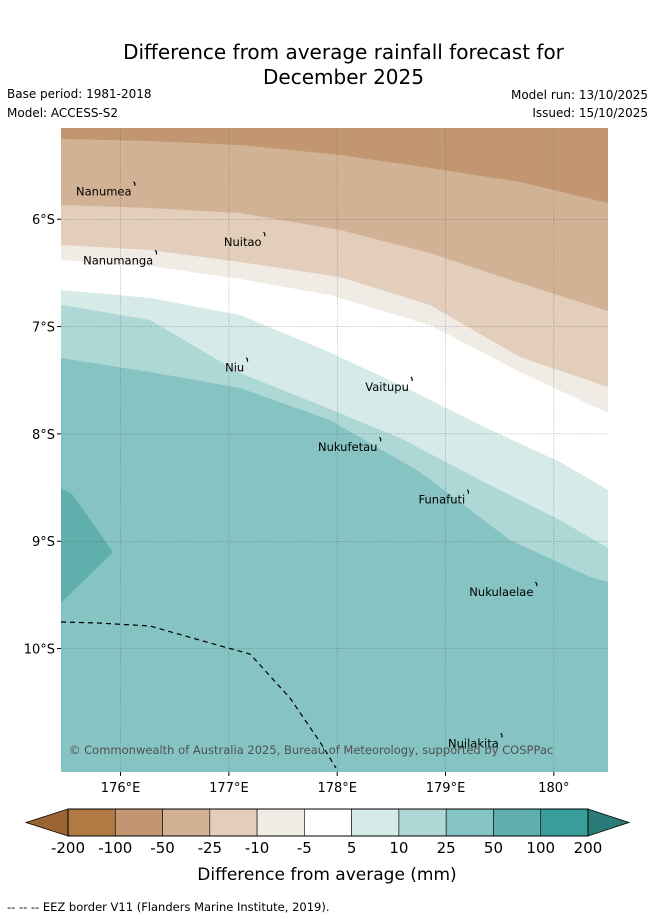 This screenshot has width=655, height=919. What do you see at coordinates (229, 788) in the screenshot?
I see `lon-tick-label: 177°E` at bounding box center [229, 788].